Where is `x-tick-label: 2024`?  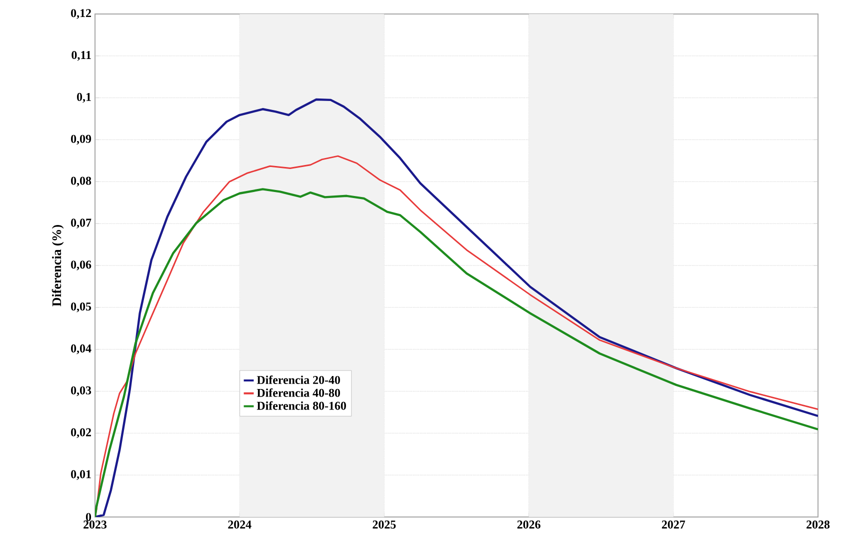
x-tick-label: 2024 is located at coordinates (240, 524).